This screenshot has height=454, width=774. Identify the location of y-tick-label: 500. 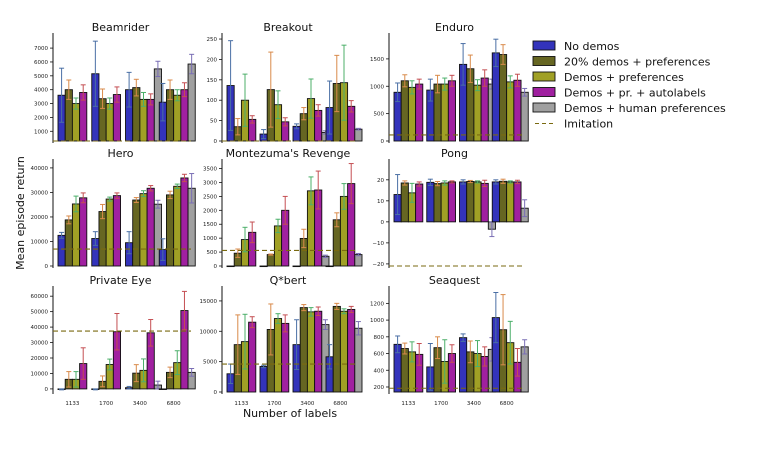
(212, 253).